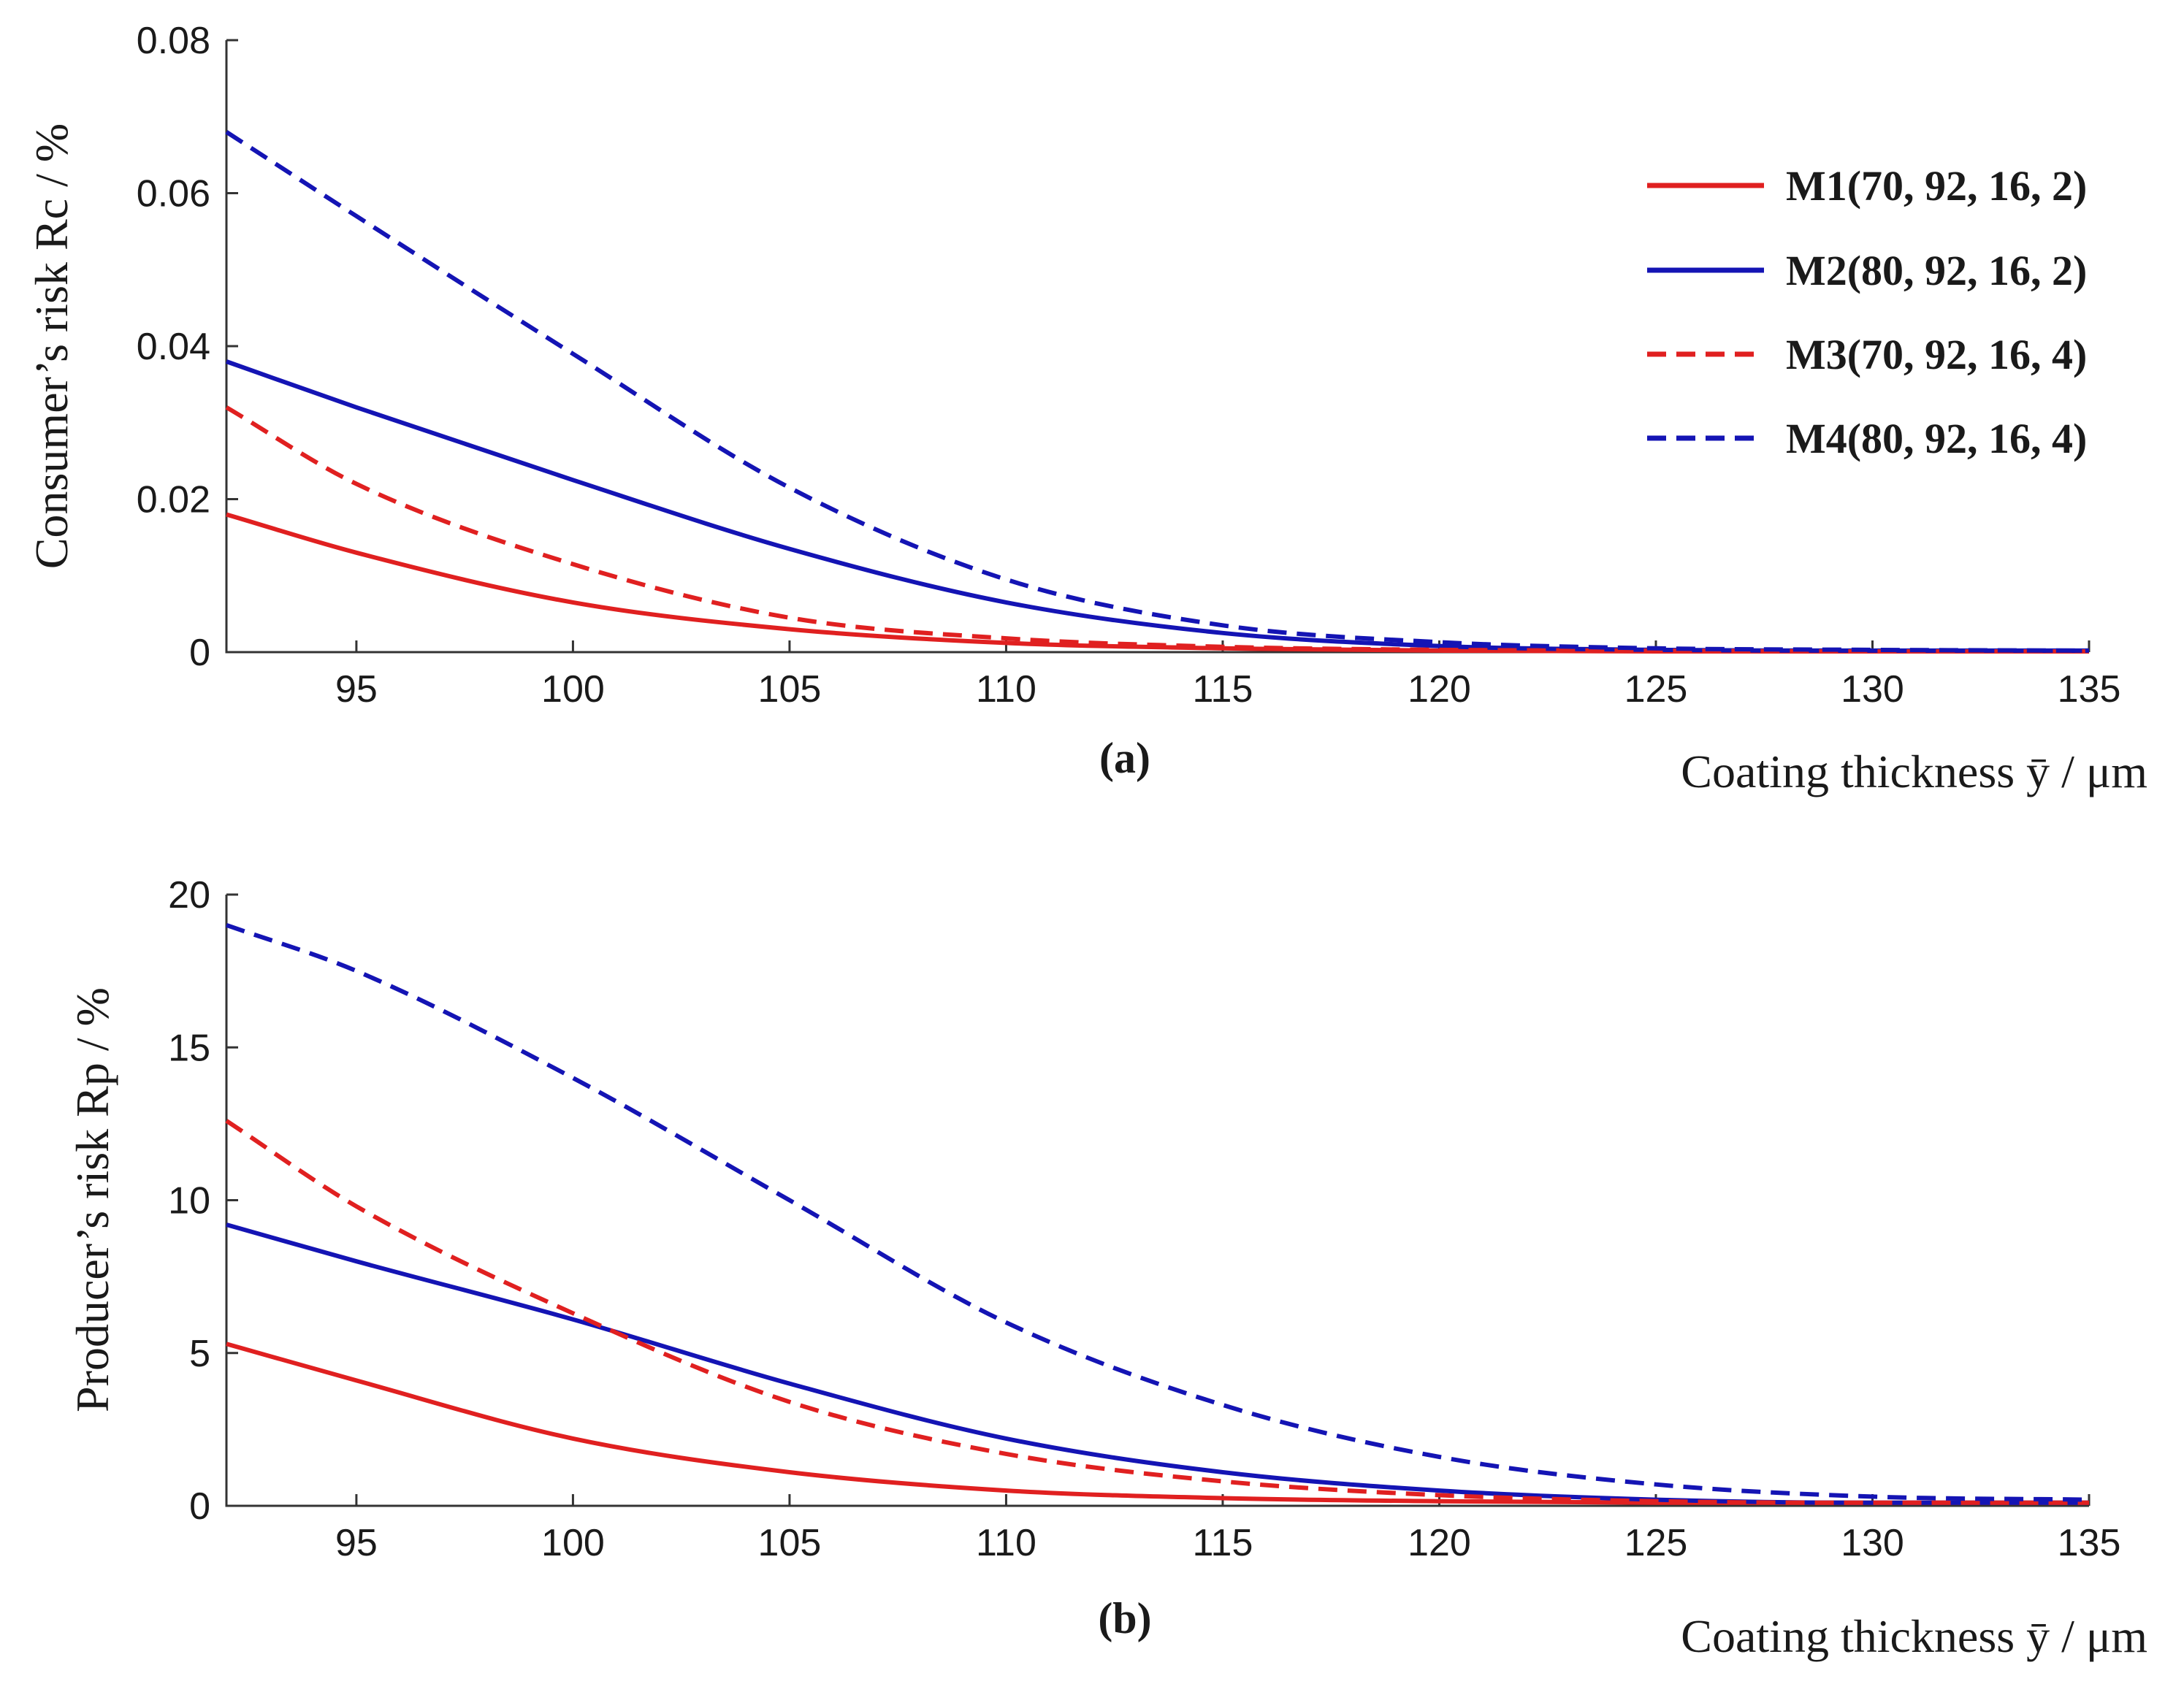 This screenshot has height=1684, width=2184. I want to click on chart-a-y-axis-title: Consumer’s risk Rc / %, so click(51, 346).